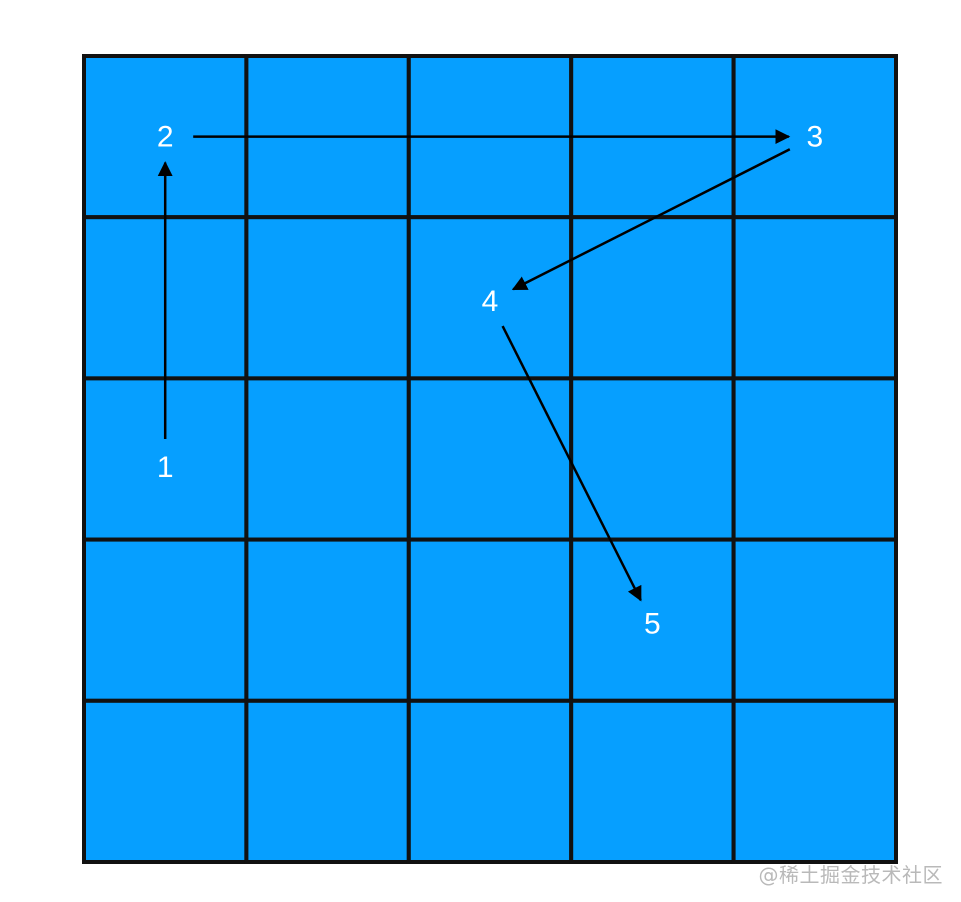 The width and height of the screenshot is (961, 902). What do you see at coordinates (652, 623) in the screenshot?
I see `cell-label-5: 5` at bounding box center [652, 623].